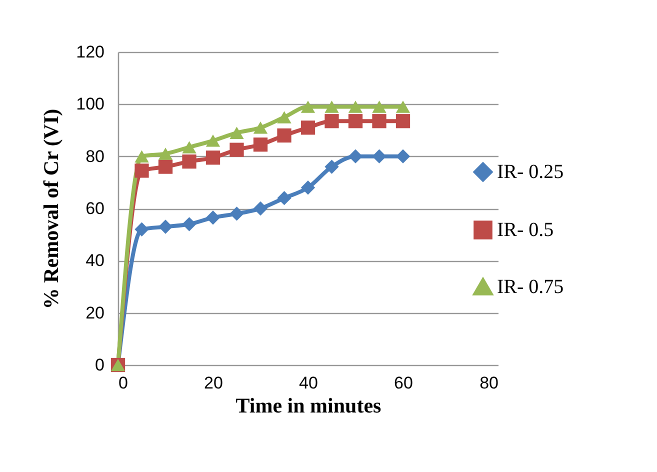  I want to click on y-tick-label: 120, so click(90, 52).